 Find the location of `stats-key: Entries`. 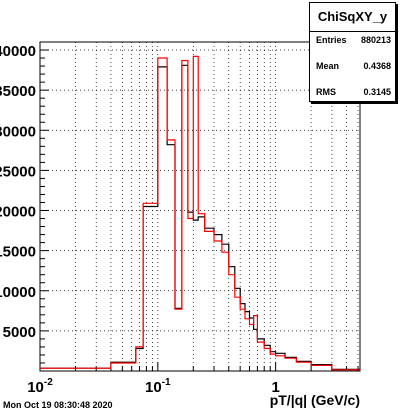

stats-key: Entries is located at coordinates (331, 40).